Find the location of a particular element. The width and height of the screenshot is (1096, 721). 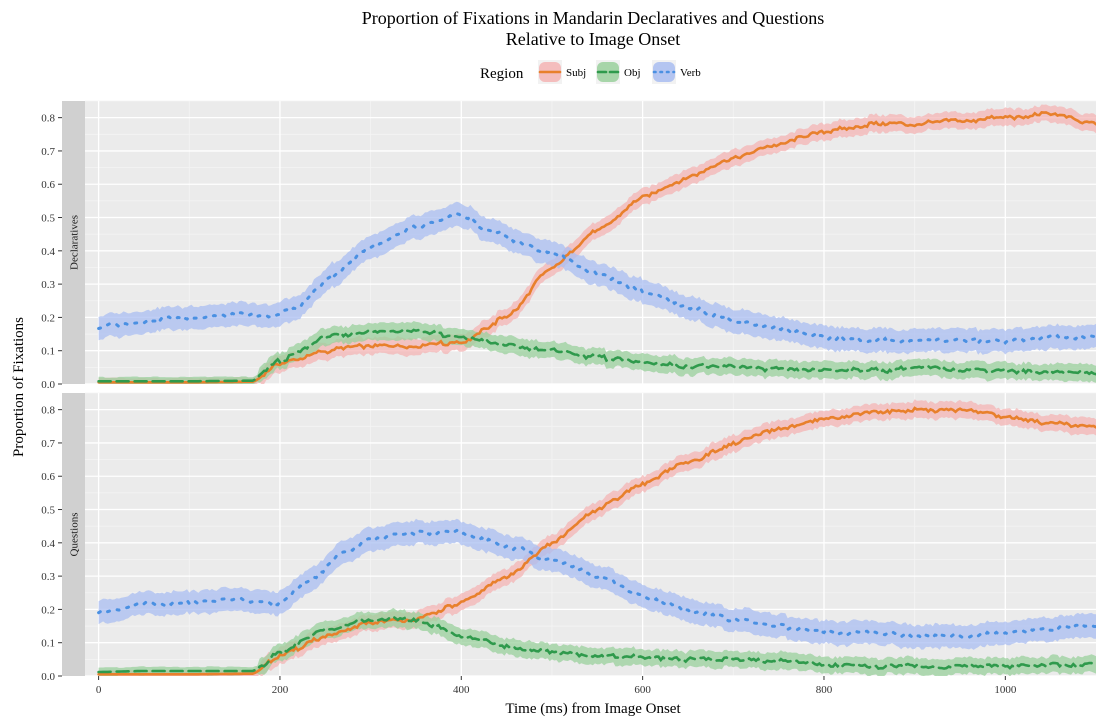

x-tick-label: 600 is located at coordinates (642, 690).